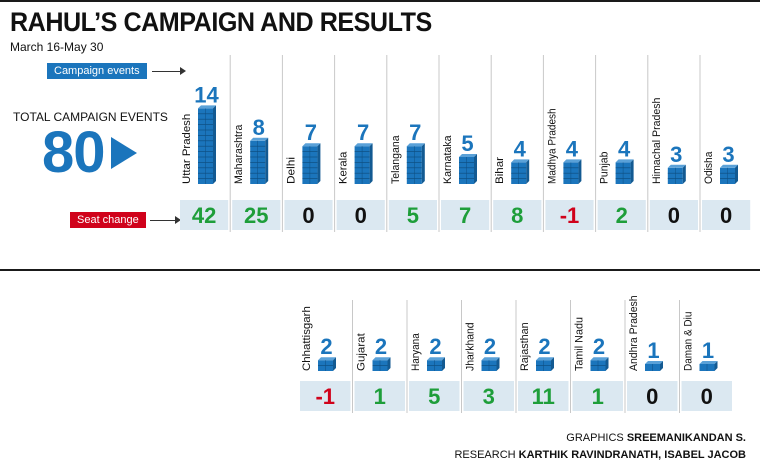 This screenshot has width=760, height=474. Describe the element at coordinates (632, 455) in the screenshot. I see `research-credit-names: KARTHIK RAVINDRANATH, ISABEL JACOB` at that location.